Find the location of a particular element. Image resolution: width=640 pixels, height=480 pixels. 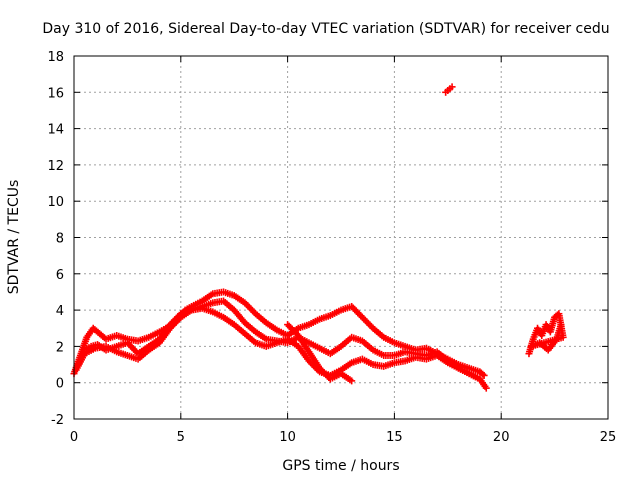

y-tick-label: -2 is located at coordinates (57, 420).